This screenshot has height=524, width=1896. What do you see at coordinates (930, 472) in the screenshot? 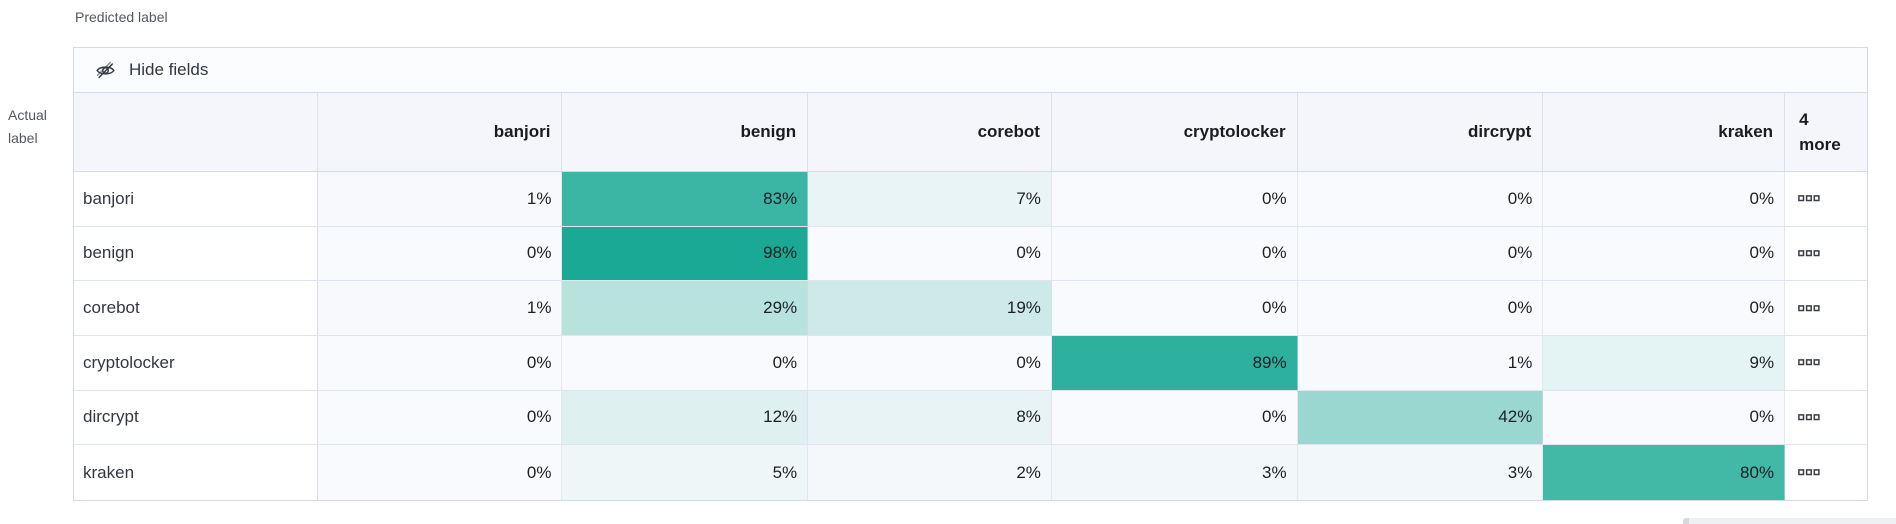
I see `matrix-cell-kraken-corebot: 2%` at bounding box center [930, 472].